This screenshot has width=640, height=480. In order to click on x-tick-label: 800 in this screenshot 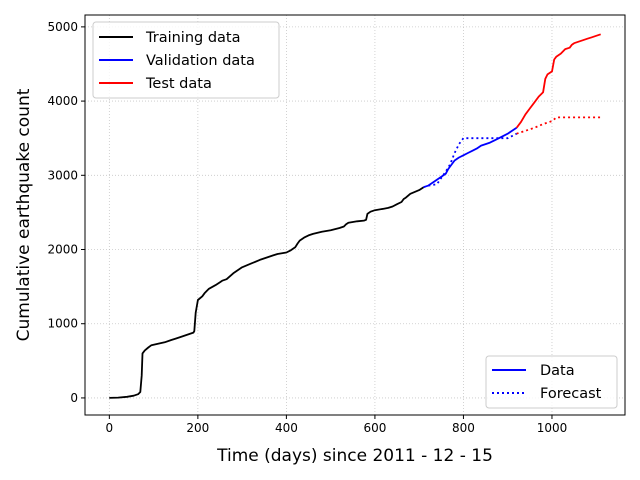, I will do `click(463, 428)`.